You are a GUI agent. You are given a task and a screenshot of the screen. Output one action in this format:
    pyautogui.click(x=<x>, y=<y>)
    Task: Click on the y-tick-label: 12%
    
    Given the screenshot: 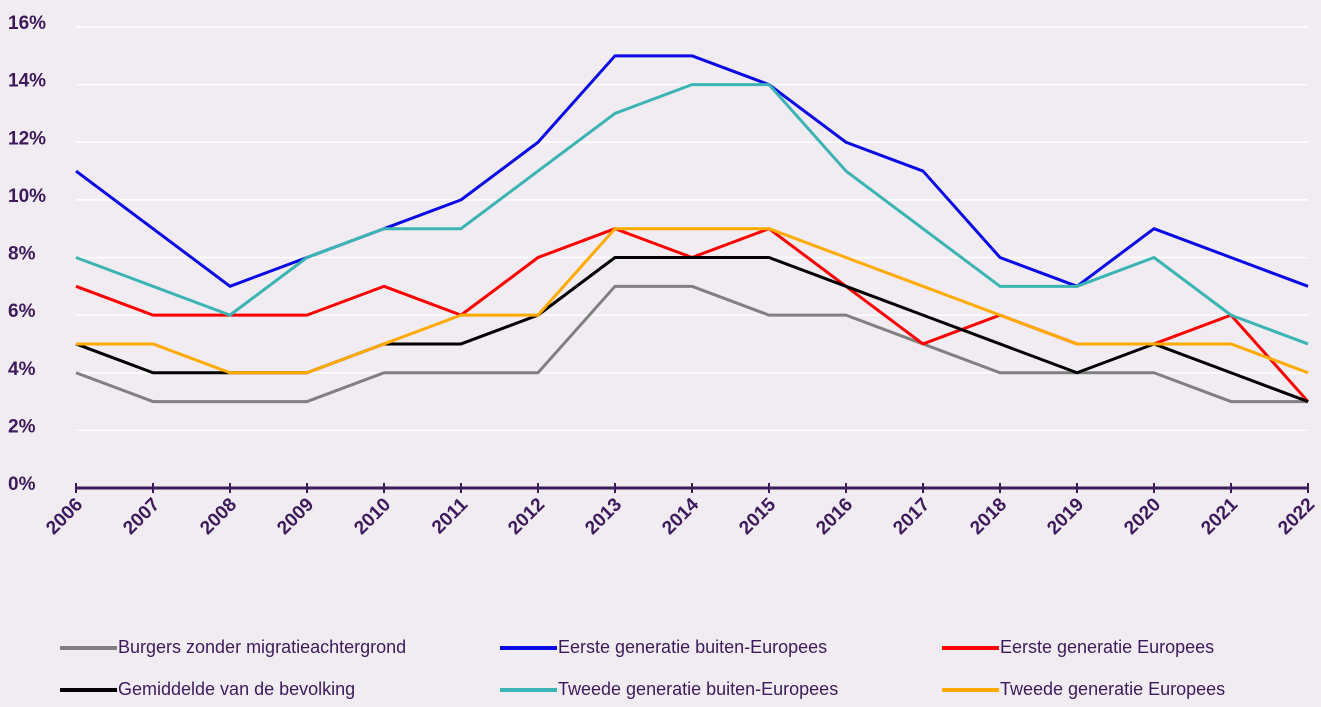 What is the action you would take?
    pyautogui.click(x=27, y=138)
    